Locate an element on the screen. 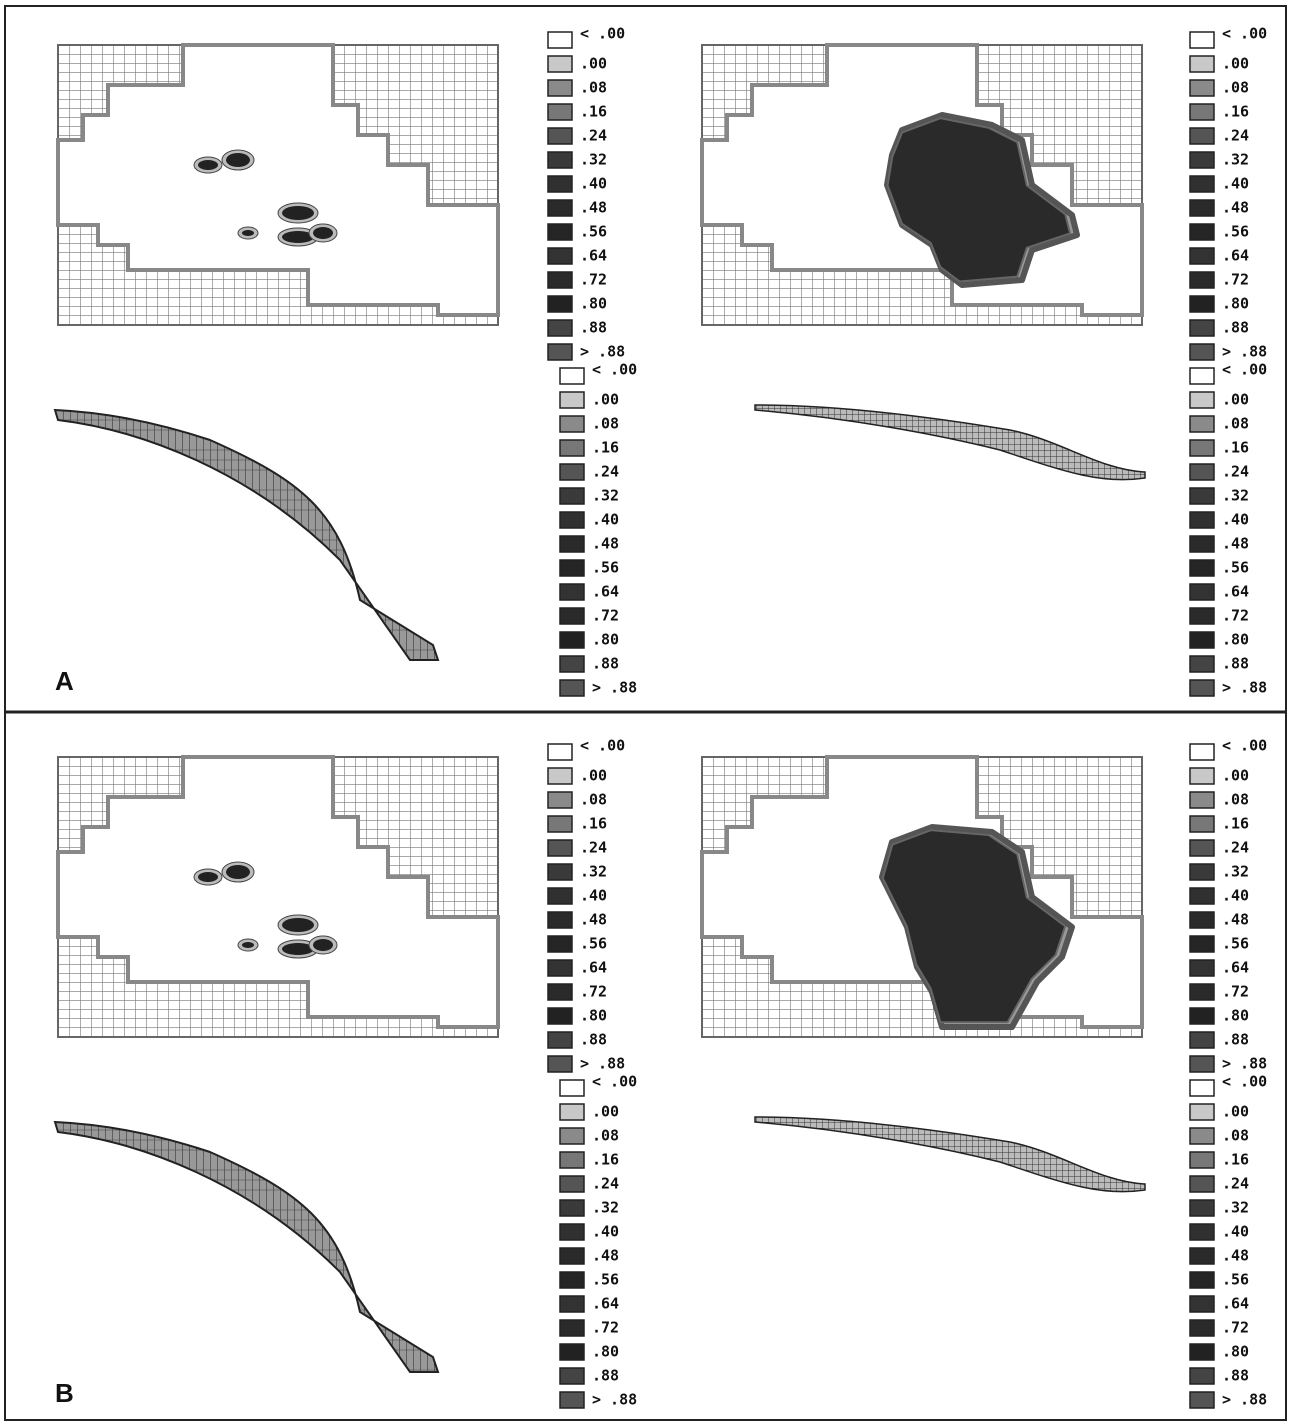 The image size is (1291, 1426). cross-section is located at coordinates (950, 442).